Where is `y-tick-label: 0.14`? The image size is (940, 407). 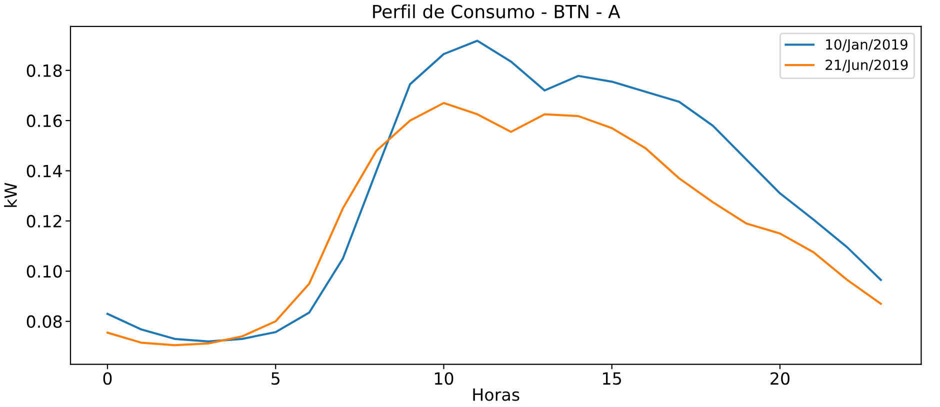
y-tick-label: 0.14 is located at coordinates (44, 171).